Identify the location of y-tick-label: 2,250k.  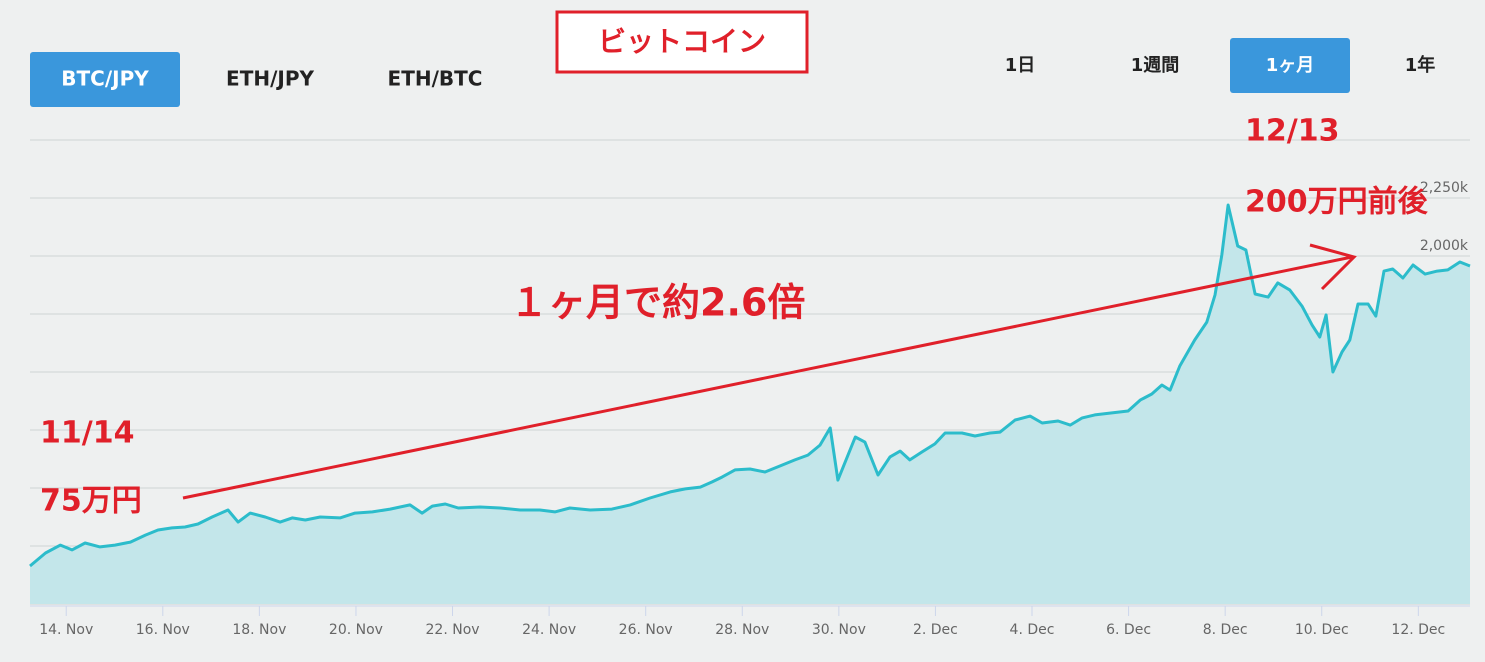
(1444, 188).